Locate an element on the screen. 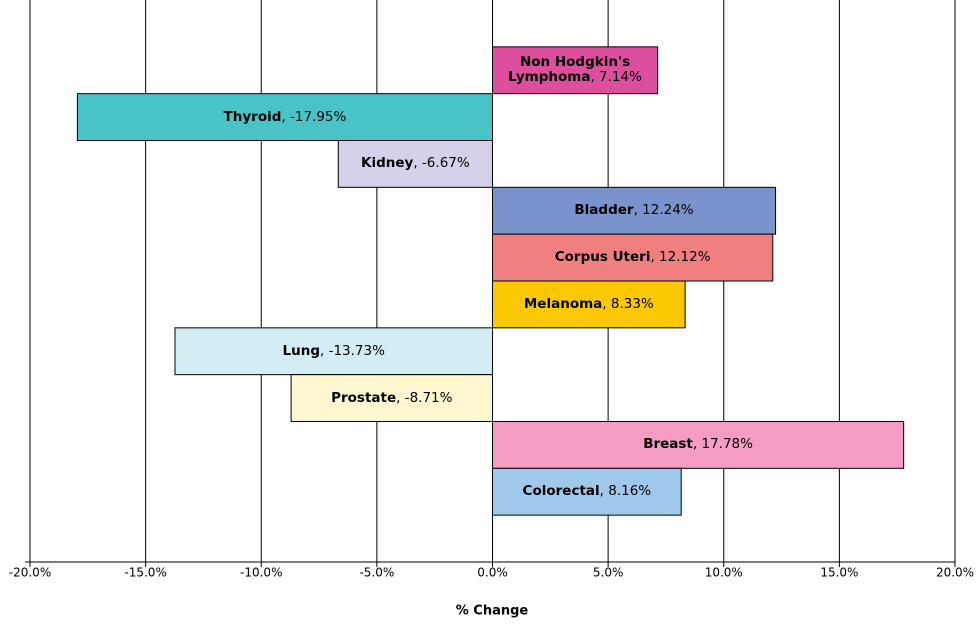  category-label: Colorectal is located at coordinates (561, 491).